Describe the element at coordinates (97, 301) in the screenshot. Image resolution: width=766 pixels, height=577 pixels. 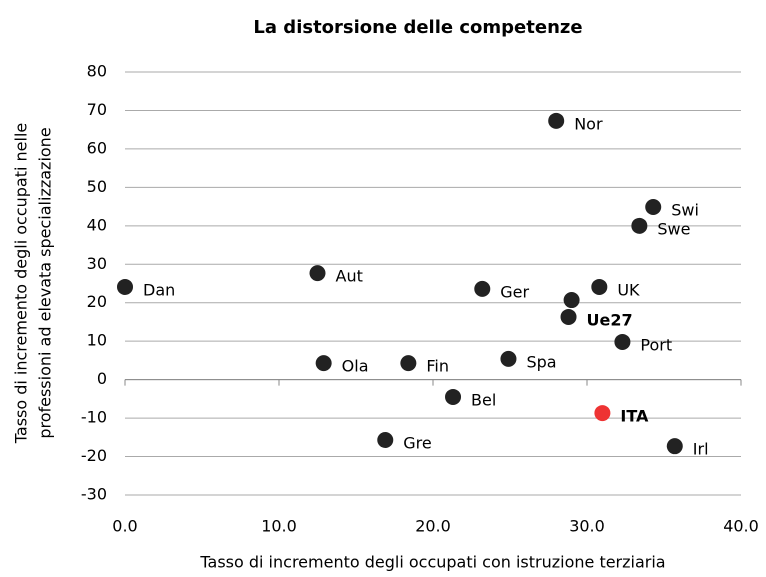
I see `y-tick-label: 20` at that location.